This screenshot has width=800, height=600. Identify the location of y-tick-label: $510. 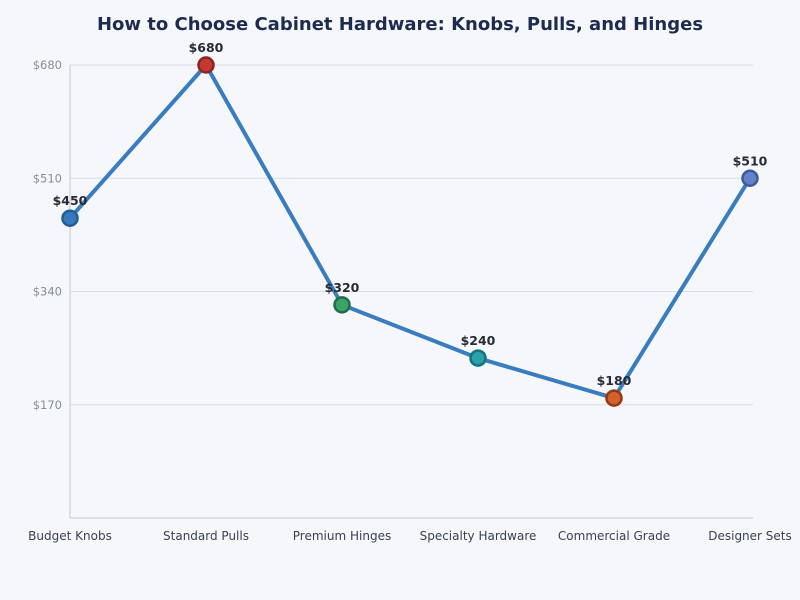
(47, 178).